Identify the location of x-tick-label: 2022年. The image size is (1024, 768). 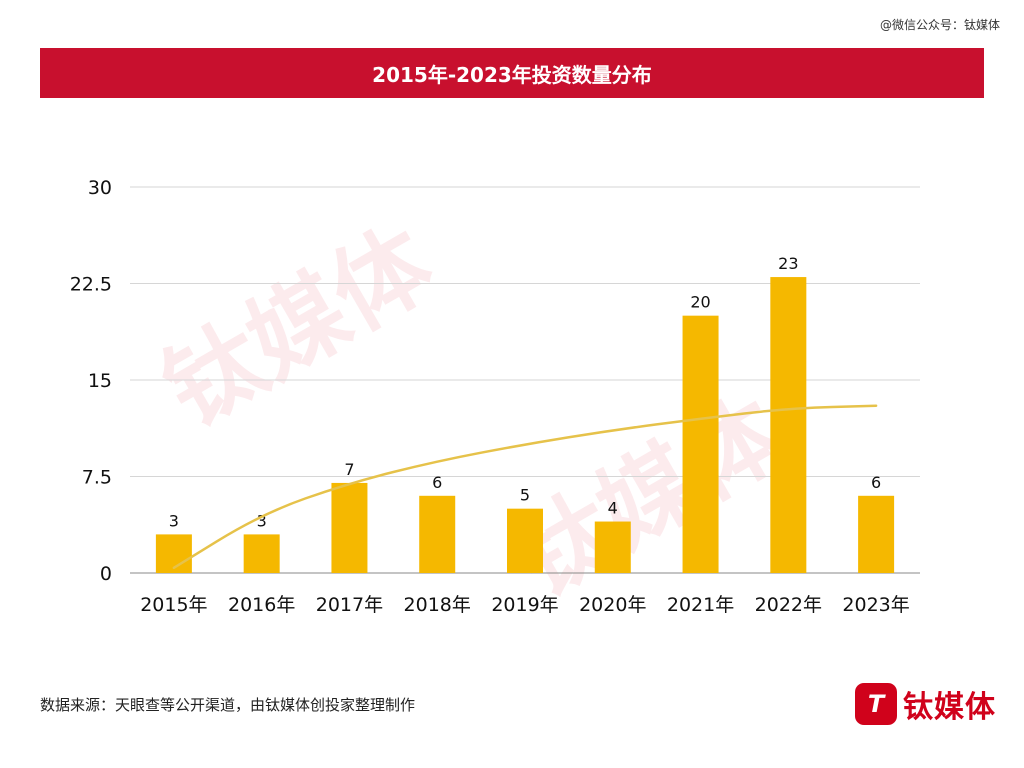
(788, 605).